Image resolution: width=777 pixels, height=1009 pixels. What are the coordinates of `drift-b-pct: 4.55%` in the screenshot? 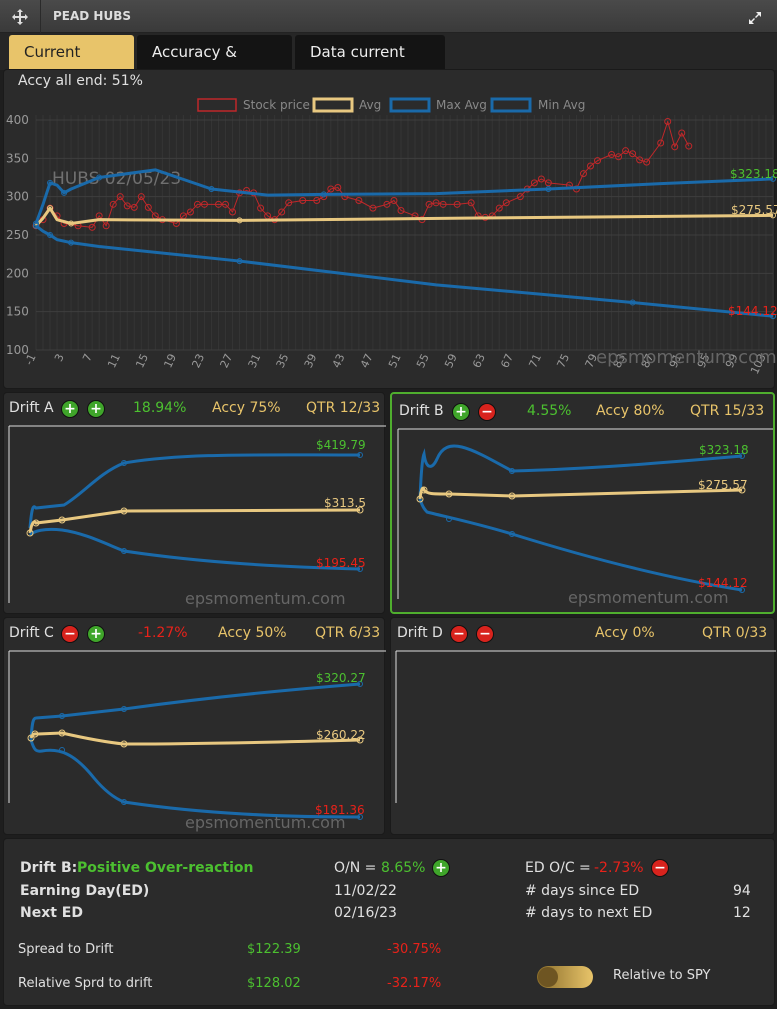 It's located at (549, 411).